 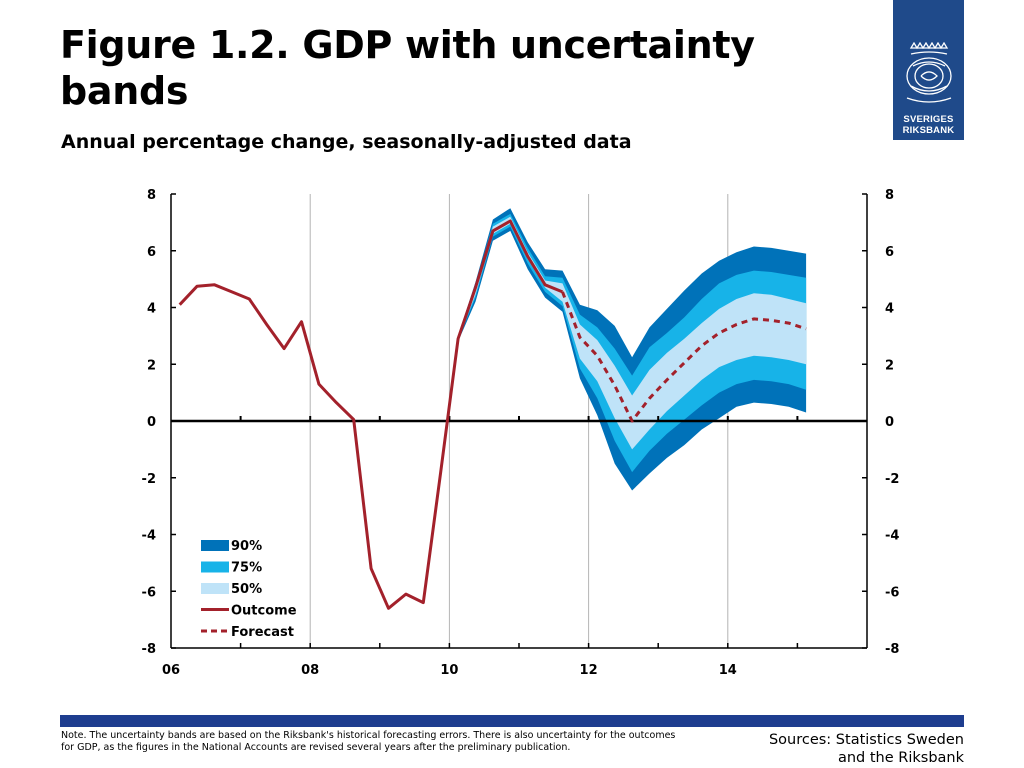 I want to click on y-tick-label-left: -2, so click(x=149, y=479).